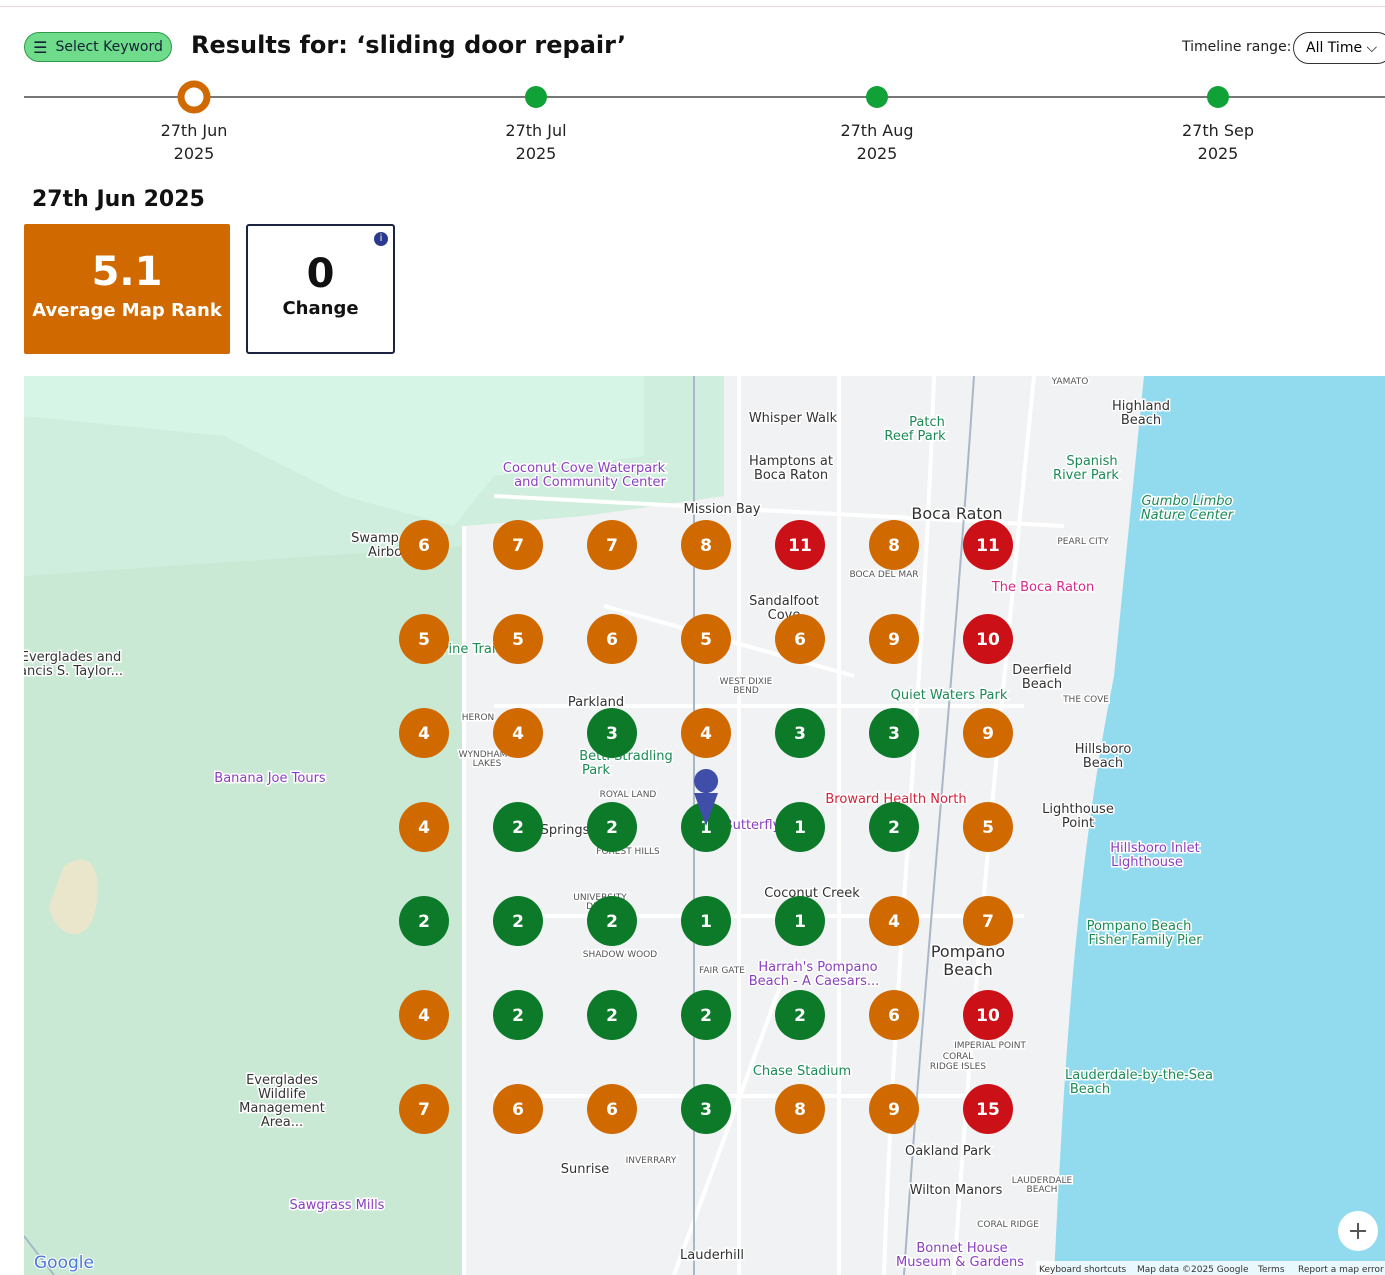 This screenshot has width=1385, height=1275. Describe the element at coordinates (381, 239) in the screenshot. I see `info-icon: i` at that location.